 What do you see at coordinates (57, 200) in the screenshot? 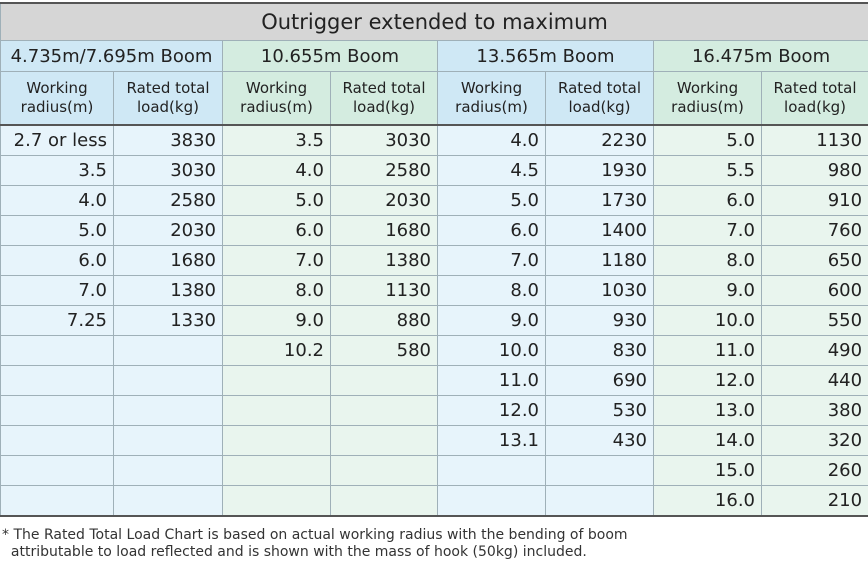
I see `table-cell: 4.0` at bounding box center [57, 200].